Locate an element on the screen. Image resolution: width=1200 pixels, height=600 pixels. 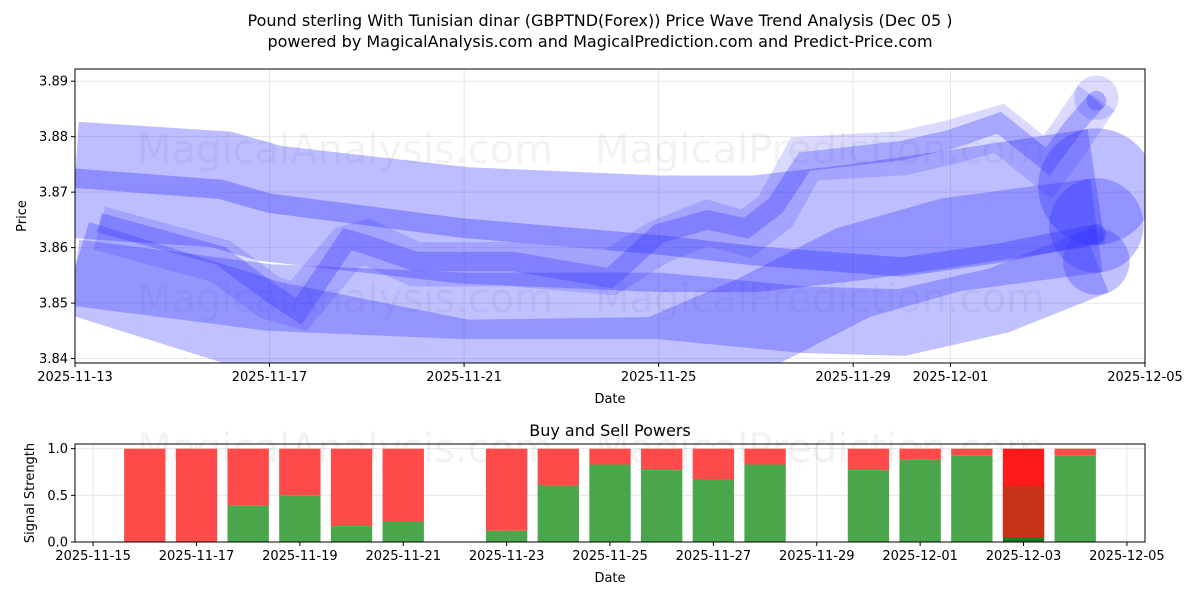
wave-bottom-wide-cap is located at coordinates (1096, 225).